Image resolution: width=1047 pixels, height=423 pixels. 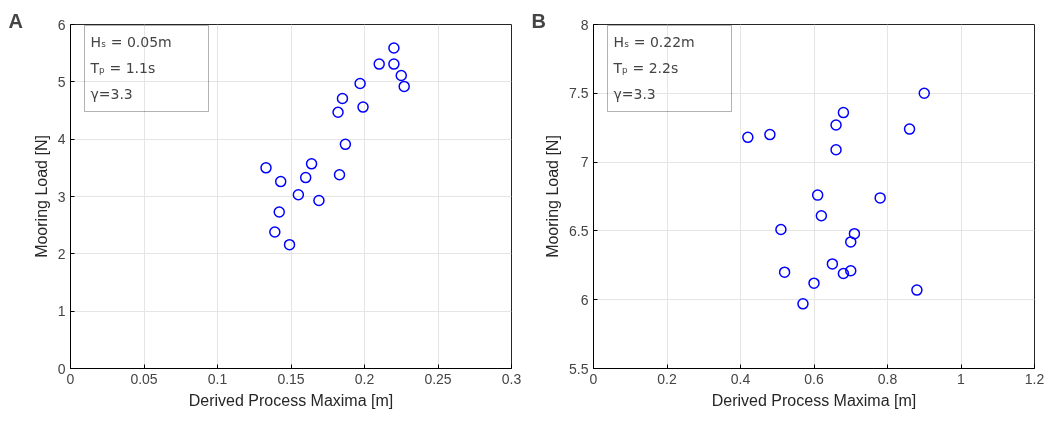 What do you see at coordinates (122, 67) in the screenshot?
I see `annotation: Tₚ = 1.1s` at bounding box center [122, 67].